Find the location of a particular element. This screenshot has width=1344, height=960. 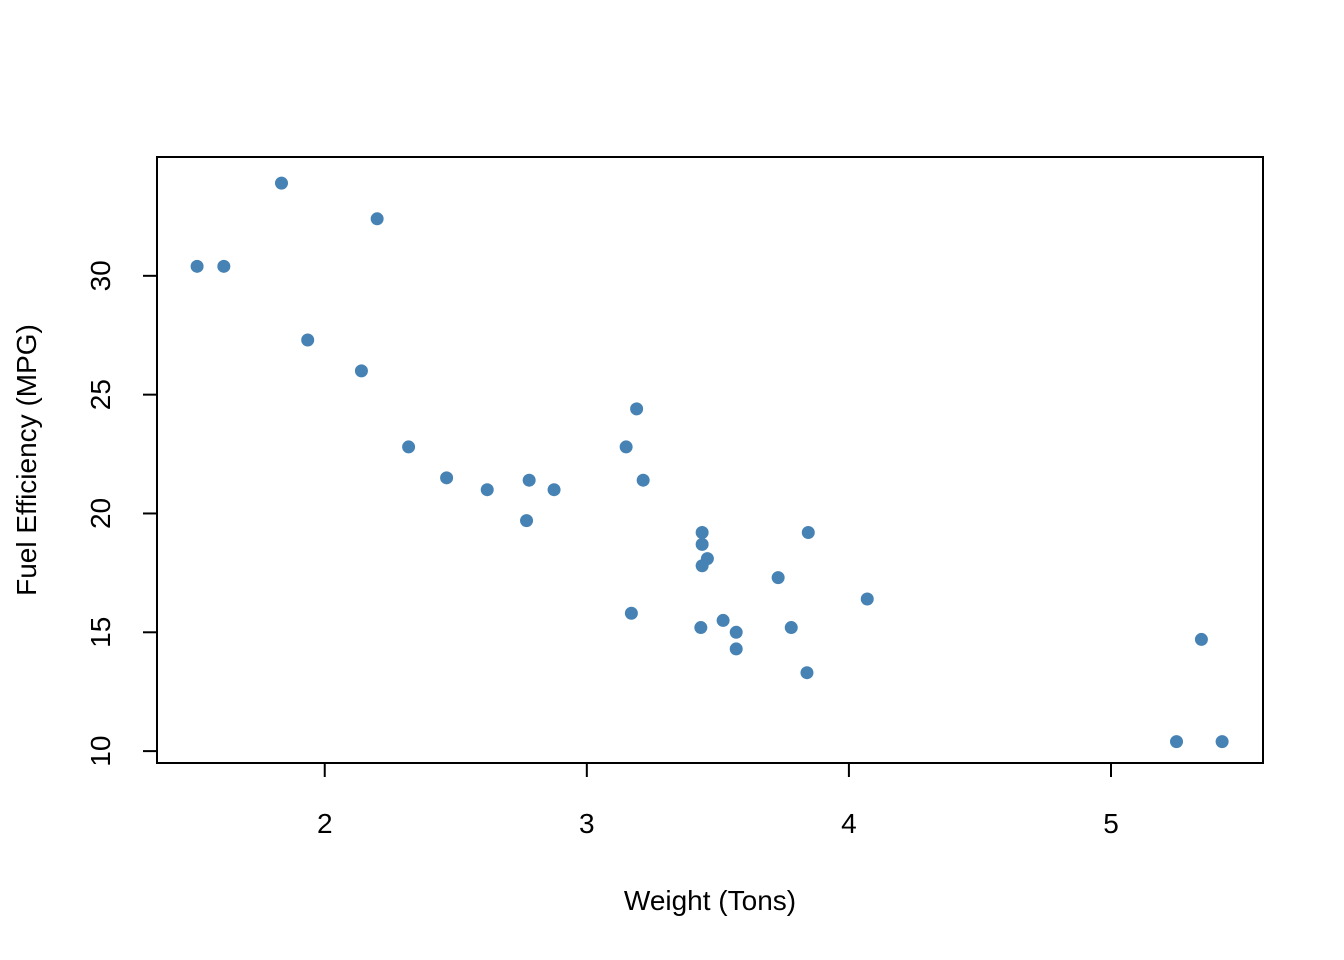

y-tick-label: 25 is located at coordinates (100, 394).